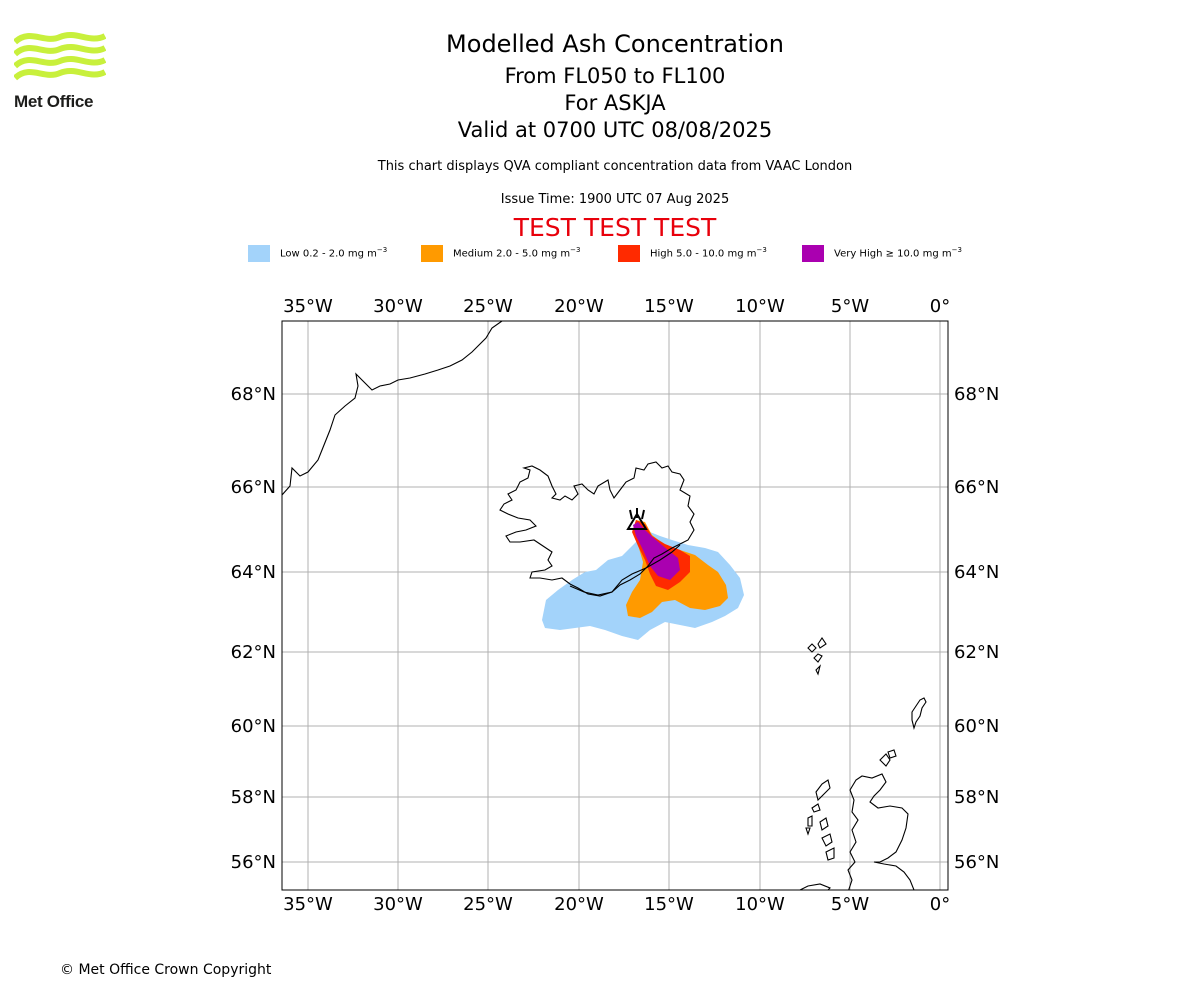  I want to click on ash-area-very-high, so click(656, 551).